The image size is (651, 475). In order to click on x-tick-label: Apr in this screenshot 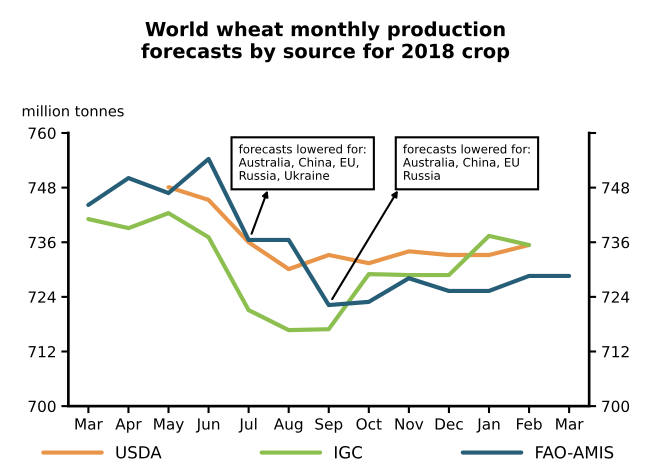, I will do `click(128, 425)`.